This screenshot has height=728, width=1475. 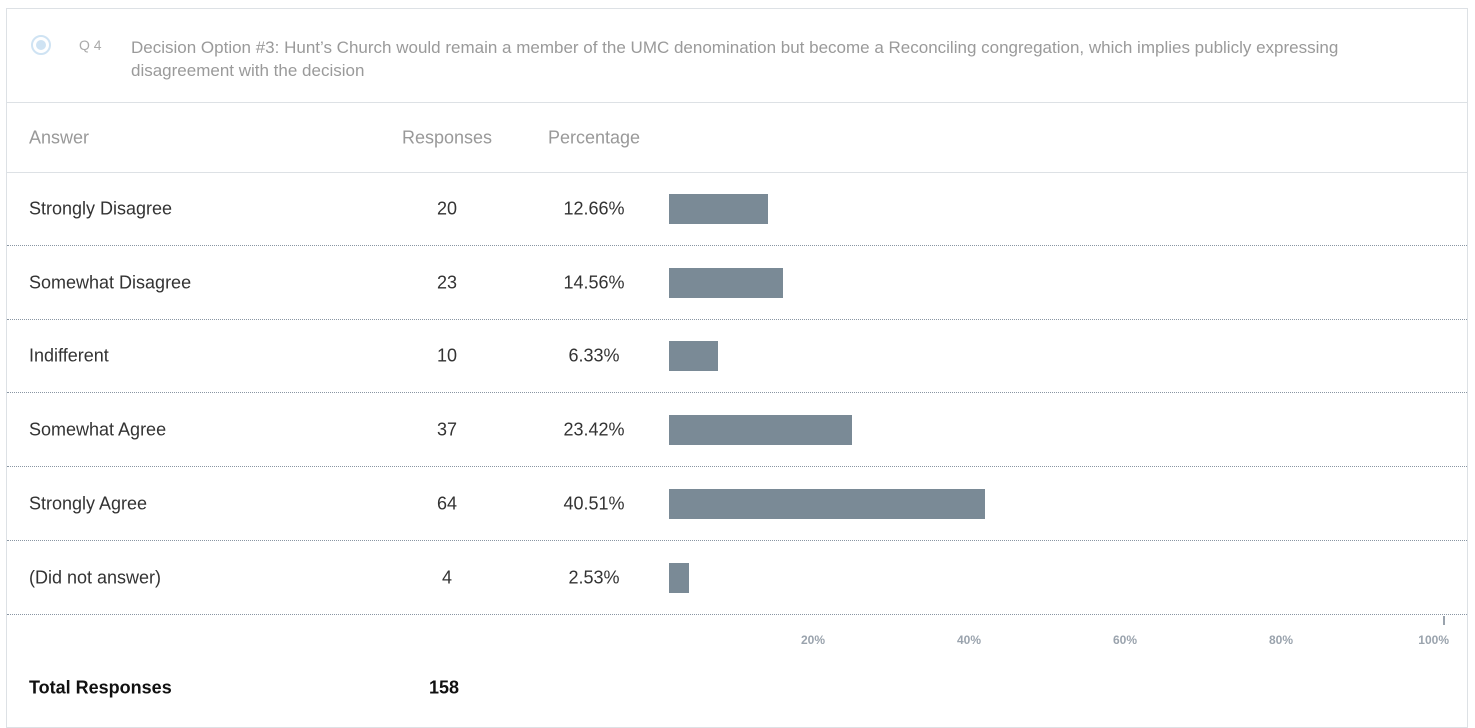 I want to click on responses: 23, so click(x=447, y=282).